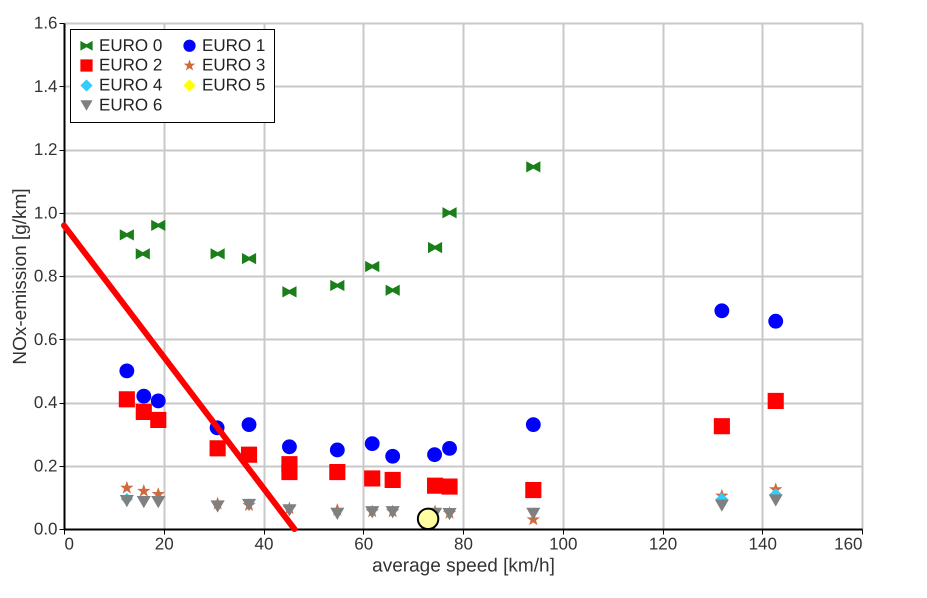 The height and width of the screenshot is (598, 927). What do you see at coordinates (46, 149) in the screenshot?
I see `y-tick-label: 1.2` at bounding box center [46, 149].